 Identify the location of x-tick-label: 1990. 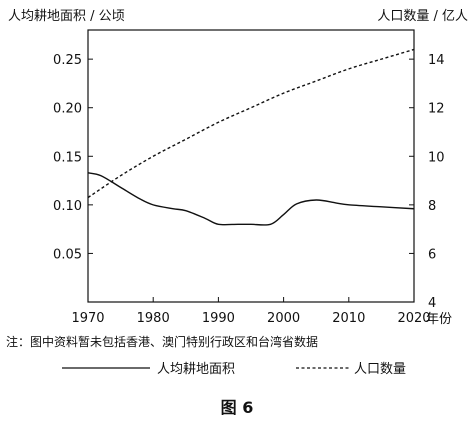
(218, 318).